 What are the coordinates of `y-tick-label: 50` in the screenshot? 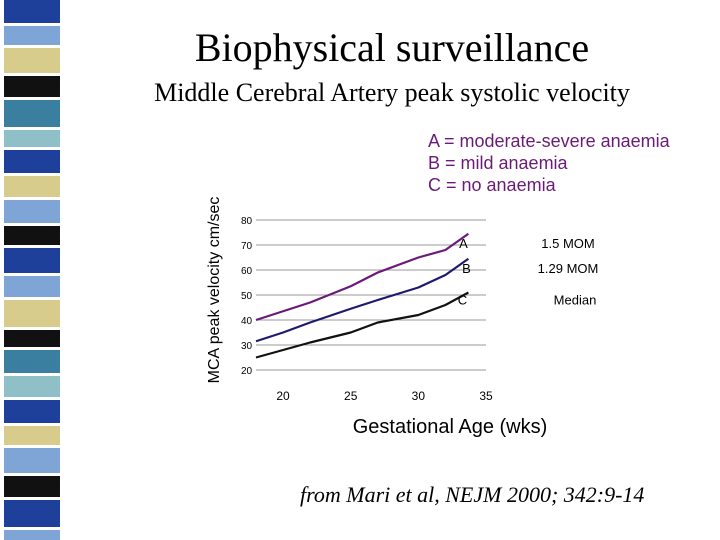 It's located at (247, 296).